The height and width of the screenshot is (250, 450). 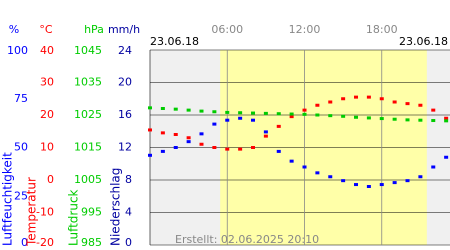 What do you see at coordinates (46, 29) in the screenshot?
I see `axis-unit: °C` at bounding box center [46, 29].